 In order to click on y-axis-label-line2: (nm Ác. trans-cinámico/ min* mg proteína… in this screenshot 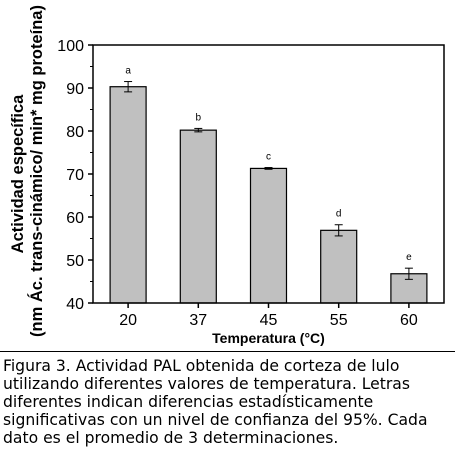, I will do `click(36, 171)`.